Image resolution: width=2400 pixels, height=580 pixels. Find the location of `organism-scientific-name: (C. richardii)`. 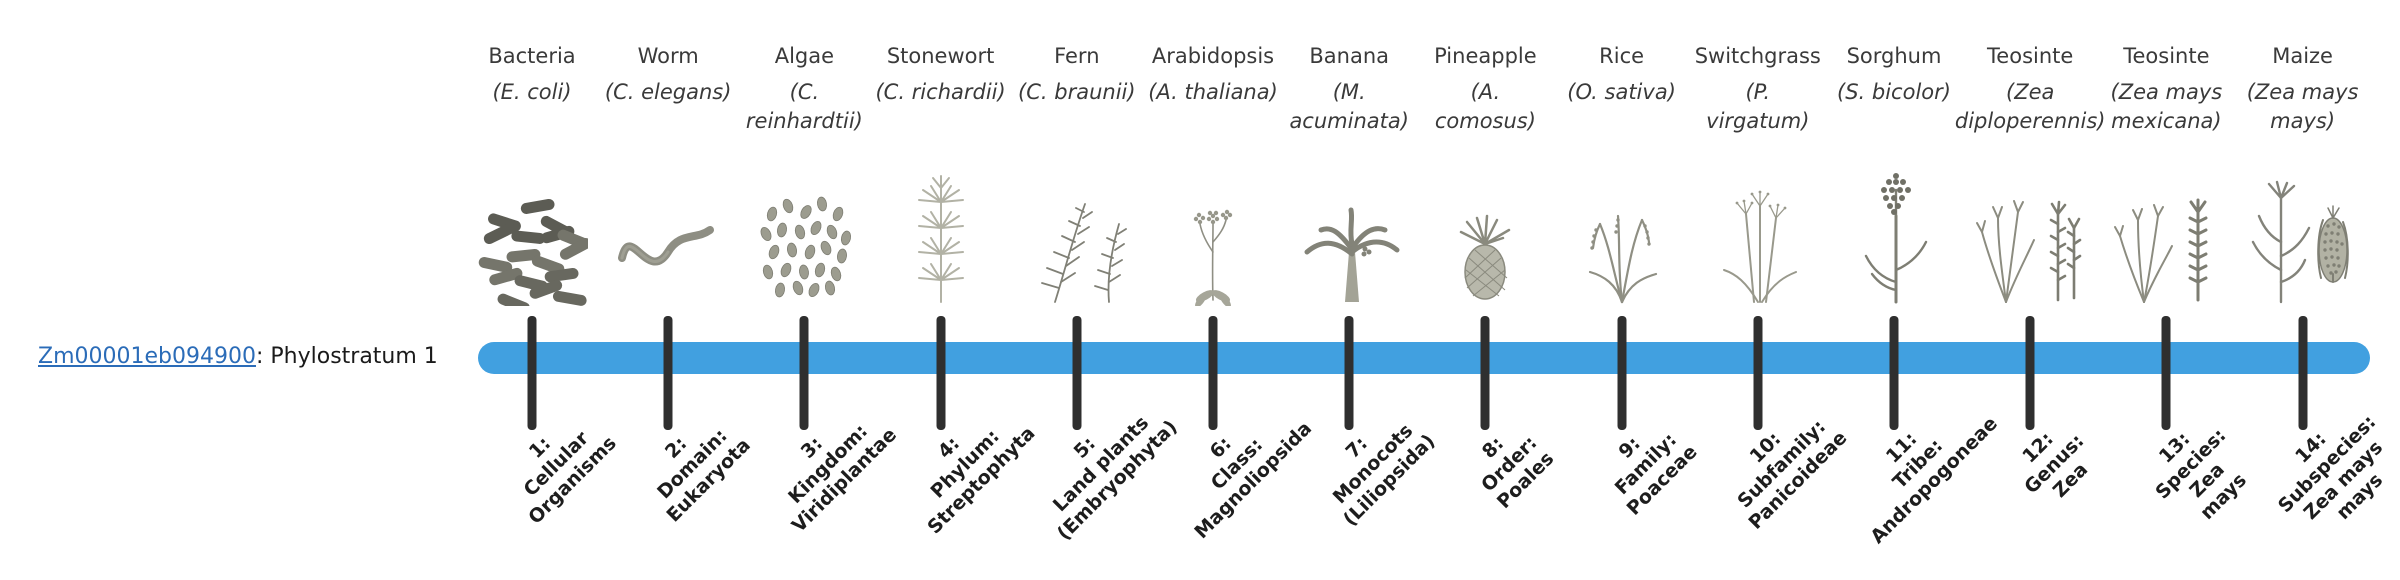

organism-scientific-name: (C. richardii) is located at coordinates (940, 92).